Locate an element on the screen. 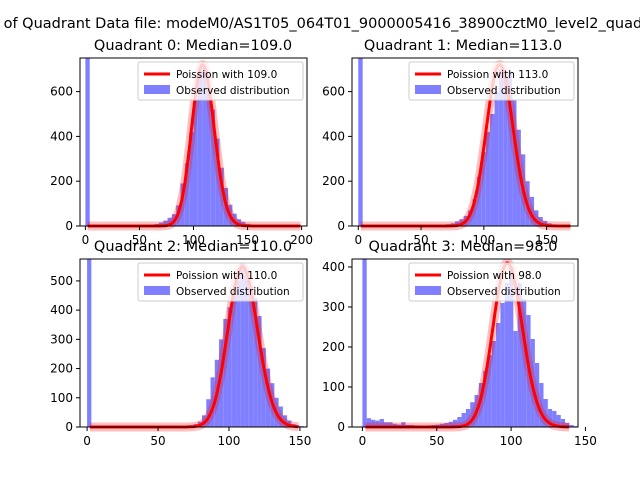 The width and height of the screenshot is (640, 480). legend: Poission with 113.0 Observed distribution is located at coordinates (491, 81).